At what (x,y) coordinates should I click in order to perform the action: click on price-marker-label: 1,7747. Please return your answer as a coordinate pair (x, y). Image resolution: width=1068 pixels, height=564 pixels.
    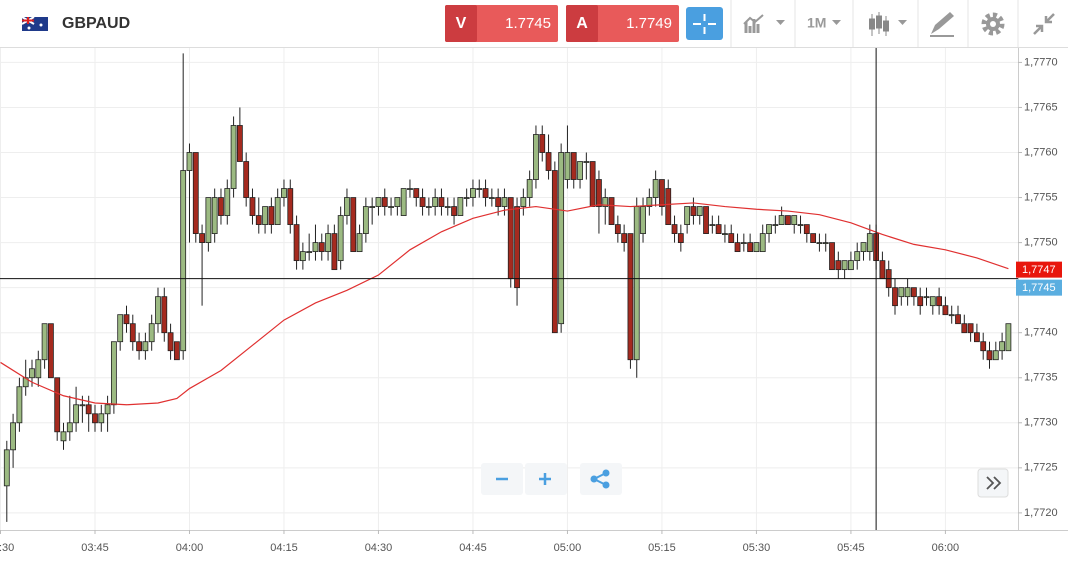
    Looking at the image, I should click on (1039, 270).